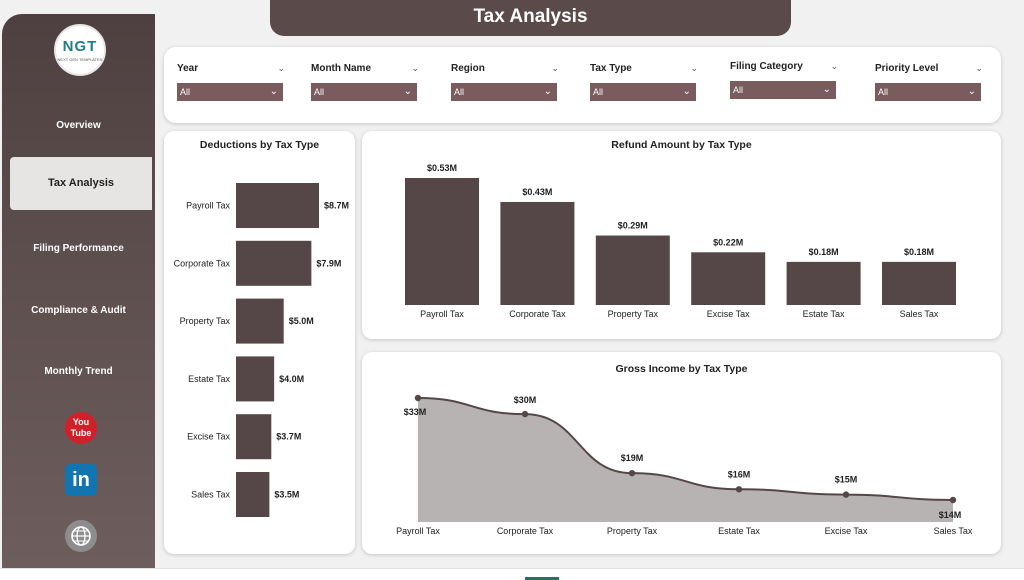  What do you see at coordinates (81, 536) in the screenshot?
I see `globe-icon` at bounding box center [81, 536].